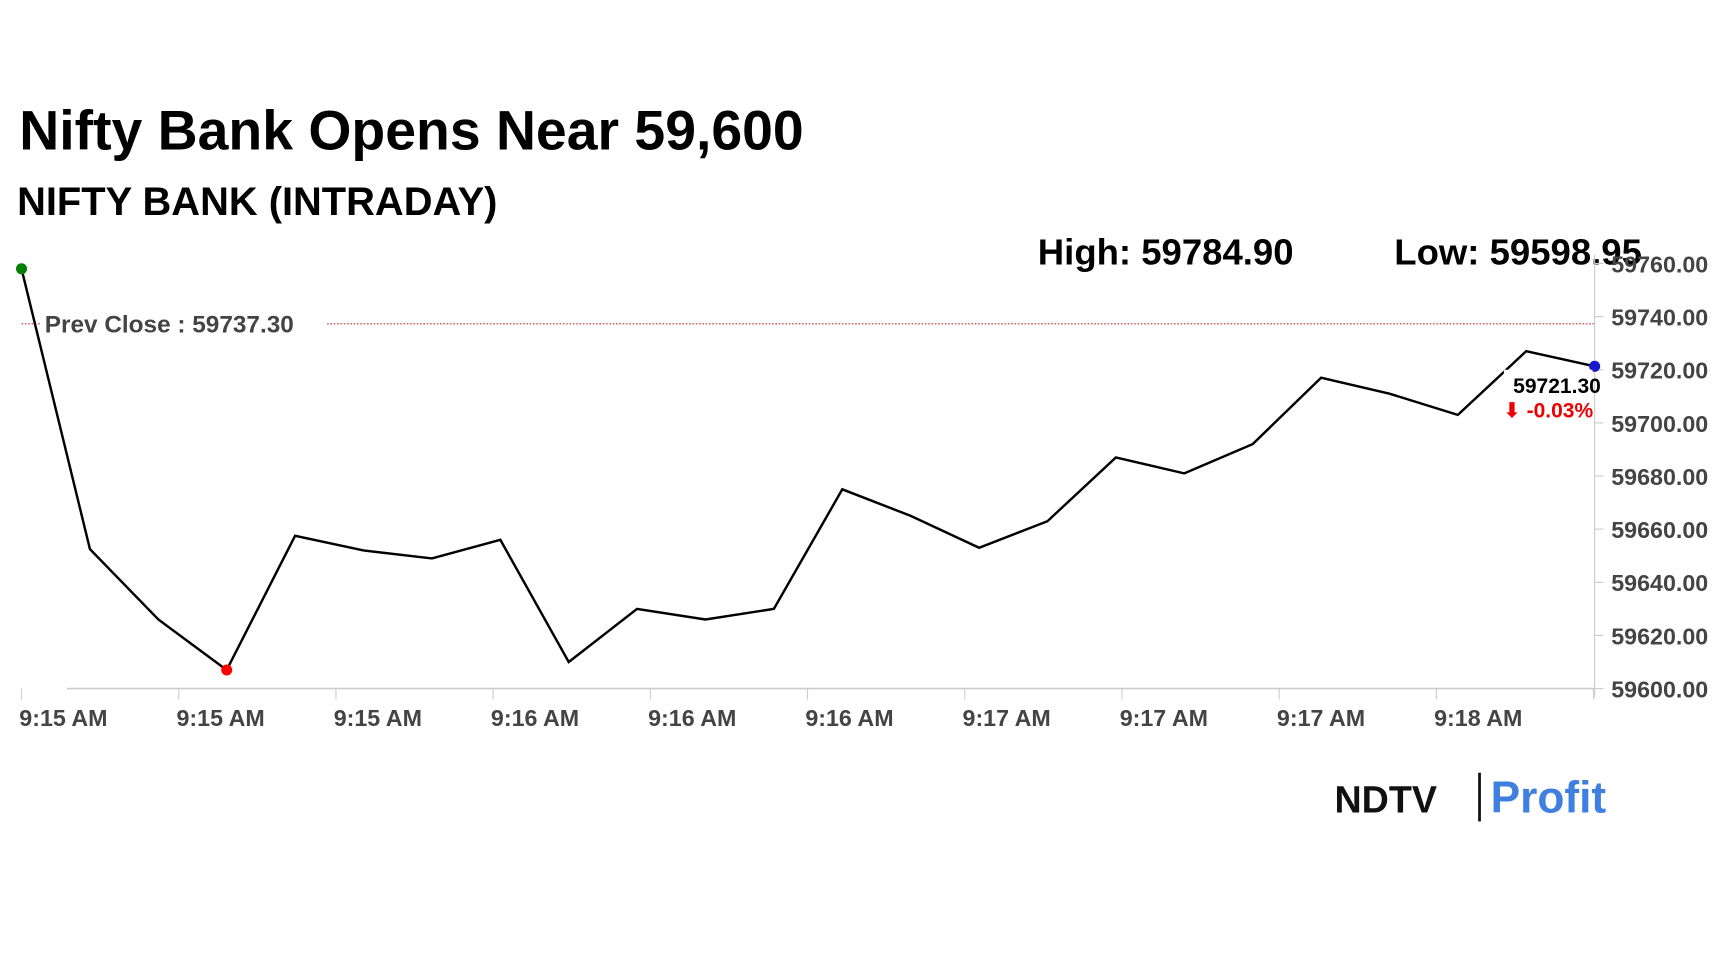 Image resolution: width=1728 pixels, height=972 pixels. Describe the element at coordinates (1659, 264) in the screenshot. I see `y-tick-label: 59760.00` at that location.